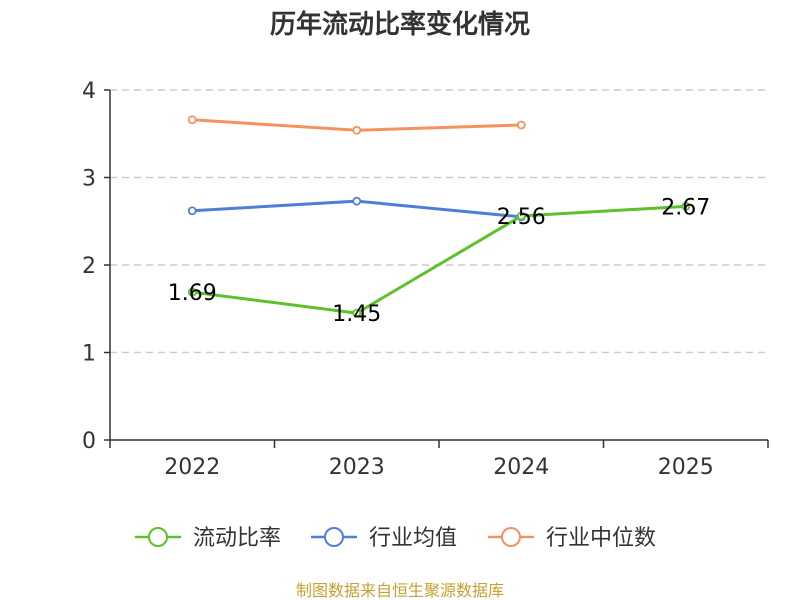 The width and height of the screenshot is (800, 600). What do you see at coordinates (89, 266) in the screenshot?
I see `y-tick-label: 2` at bounding box center [89, 266].